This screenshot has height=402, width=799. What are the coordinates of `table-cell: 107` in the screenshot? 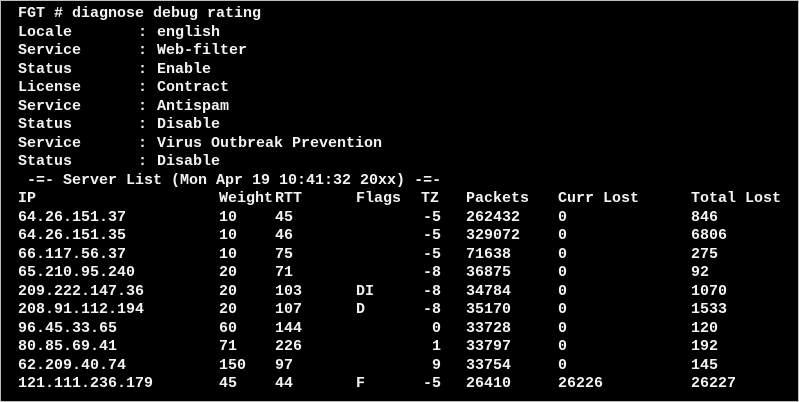 It's located at (289, 309).